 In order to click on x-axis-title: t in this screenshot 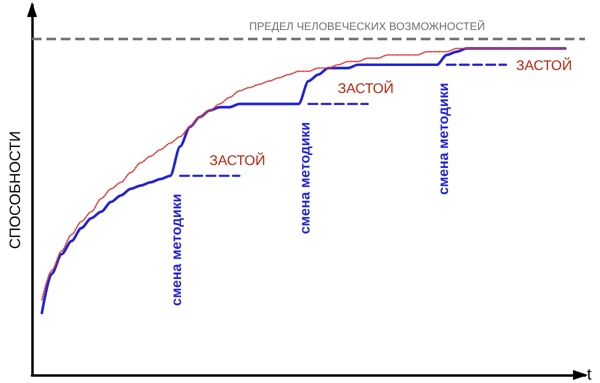, I will do `click(589, 374)`.